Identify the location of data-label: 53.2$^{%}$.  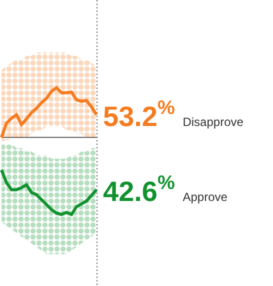
(139, 114).